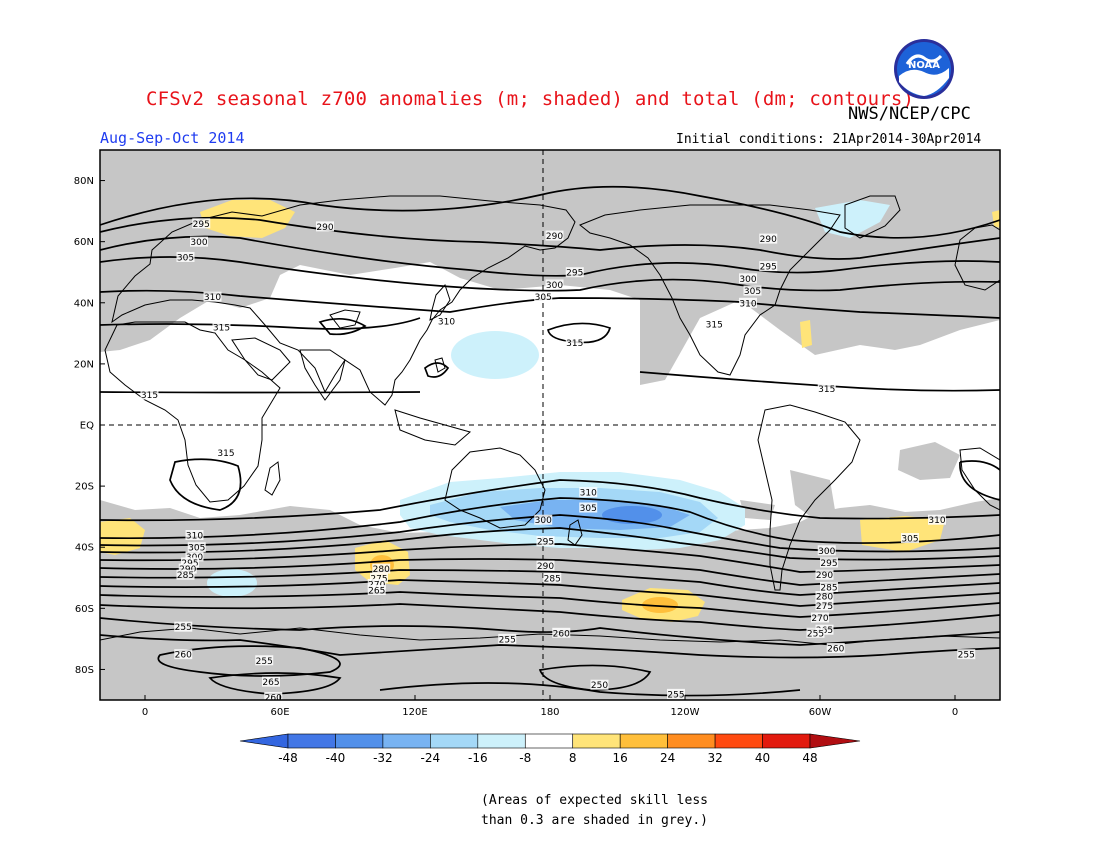 The width and height of the screenshot is (1100, 850). I want to click on contour-290-north, so click(550, 212).